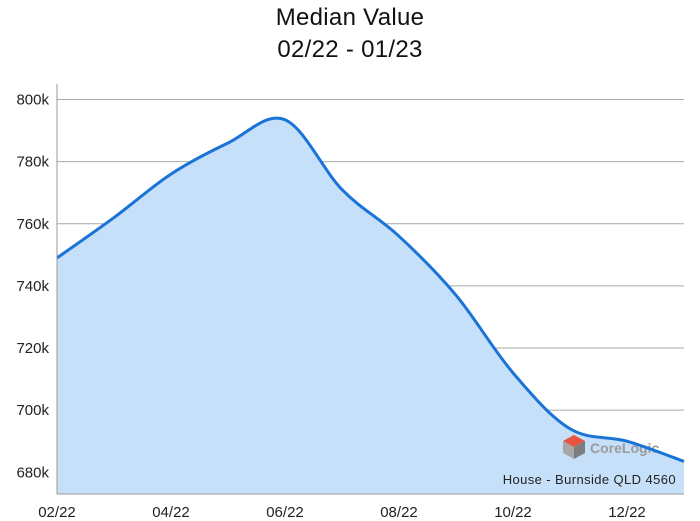 Image resolution: width=700 pixels, height=521 pixels. What do you see at coordinates (32, 410) in the screenshot?
I see `y-tick-label: 700k` at bounding box center [32, 410].